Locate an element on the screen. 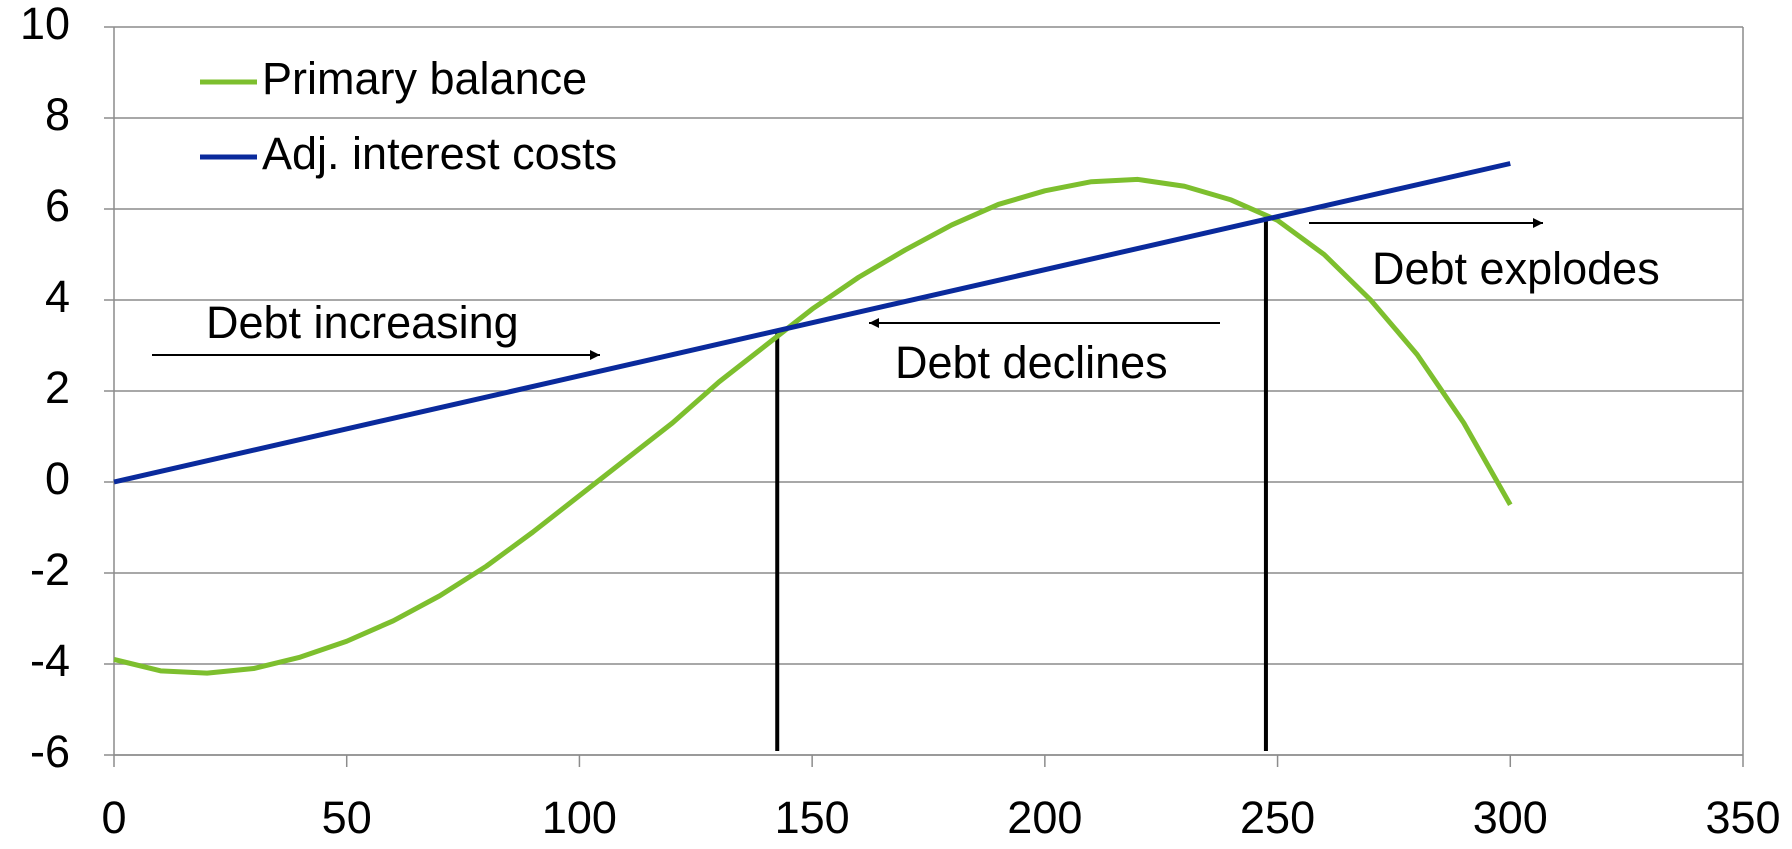 The width and height of the screenshot is (1792, 849). legend-label: Primary balance is located at coordinates (424, 78).